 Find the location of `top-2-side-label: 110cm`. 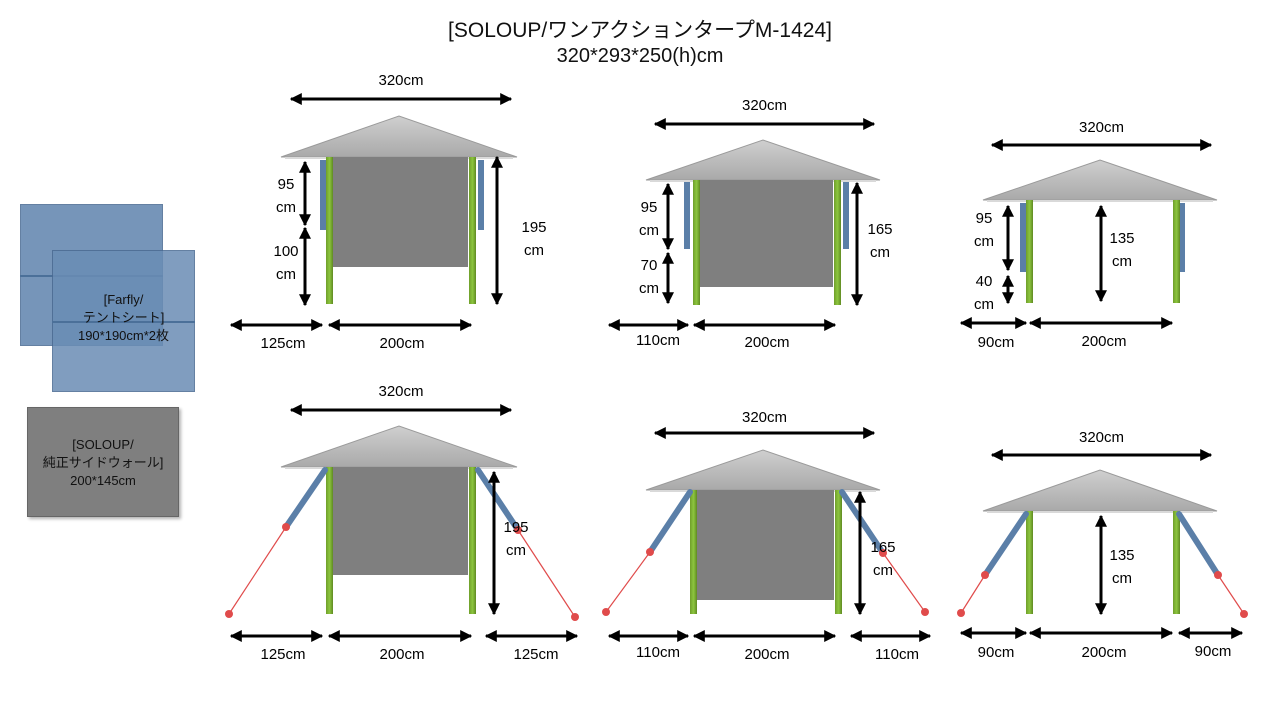

top-2-side-label: 110cm is located at coordinates (658, 340).